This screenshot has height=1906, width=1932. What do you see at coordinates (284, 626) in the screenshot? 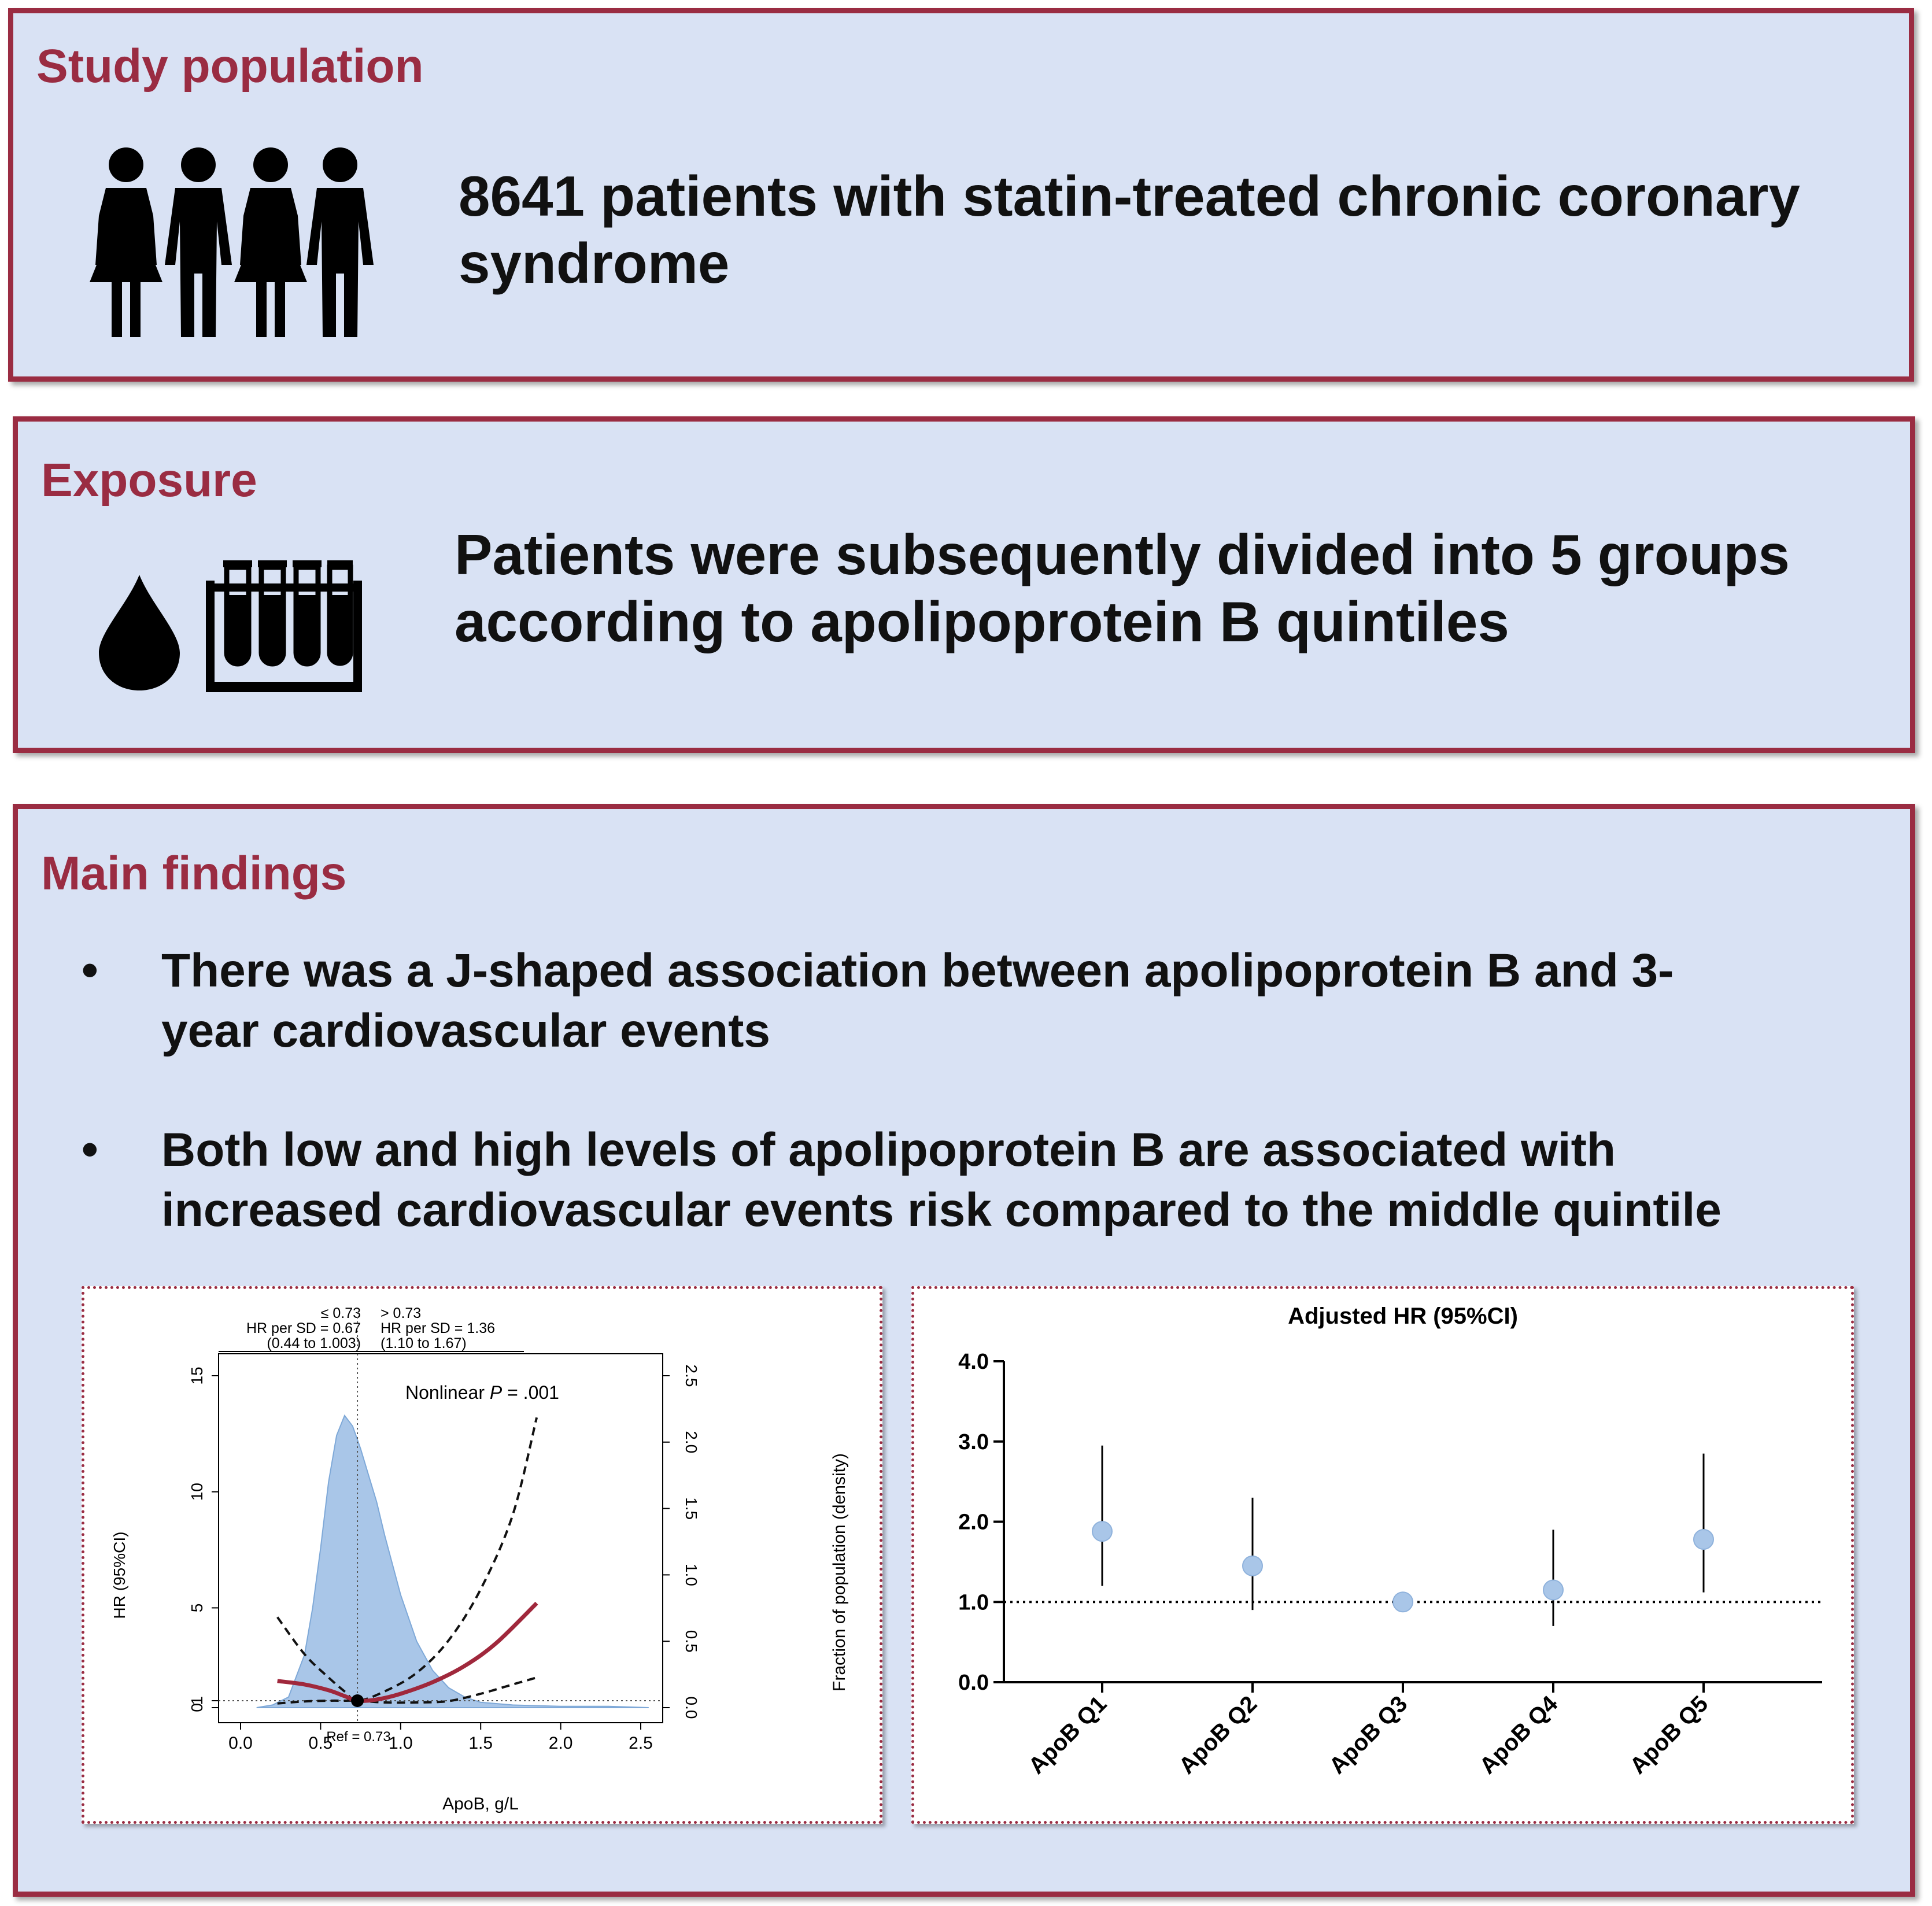
I see `test-tubes-icon` at bounding box center [284, 626].